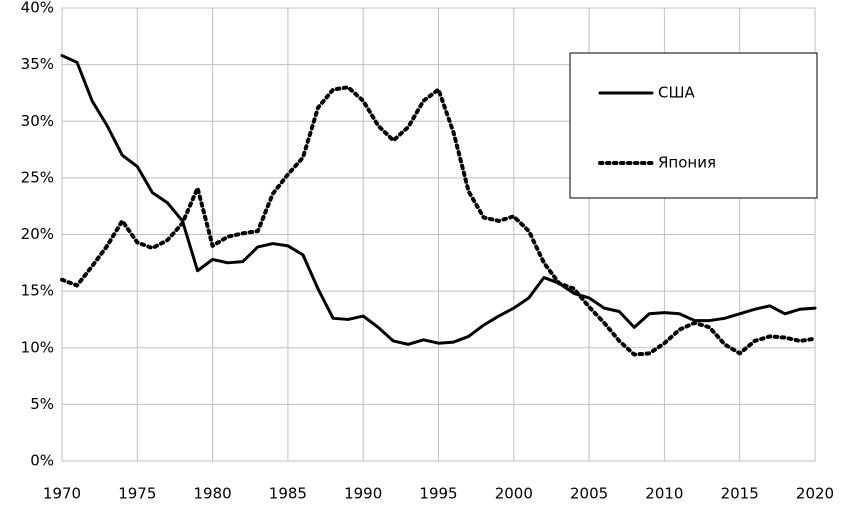  What do you see at coordinates (37, 234) in the screenshot?
I see `y-tick-label: 20%` at bounding box center [37, 234].